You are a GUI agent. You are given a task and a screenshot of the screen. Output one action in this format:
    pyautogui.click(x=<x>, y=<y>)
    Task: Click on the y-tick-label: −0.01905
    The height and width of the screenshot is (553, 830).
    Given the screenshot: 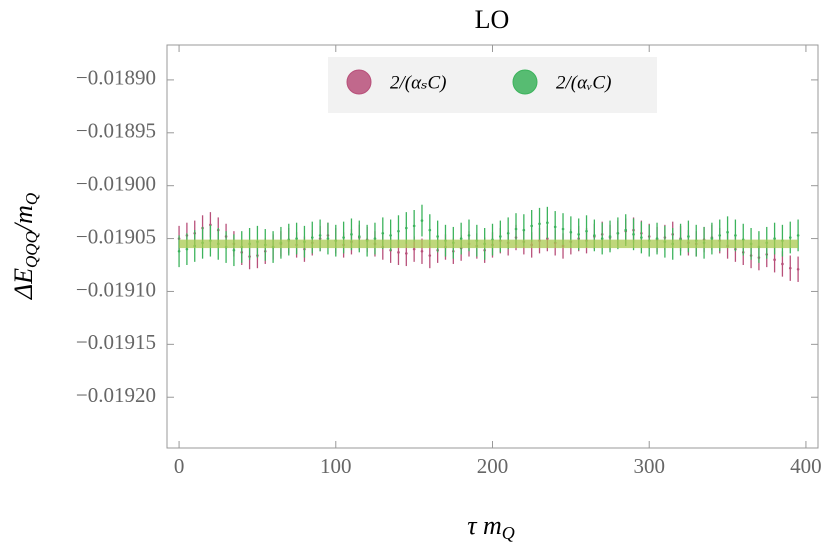 What is the action you would take?
    pyautogui.click(x=116, y=236)
    